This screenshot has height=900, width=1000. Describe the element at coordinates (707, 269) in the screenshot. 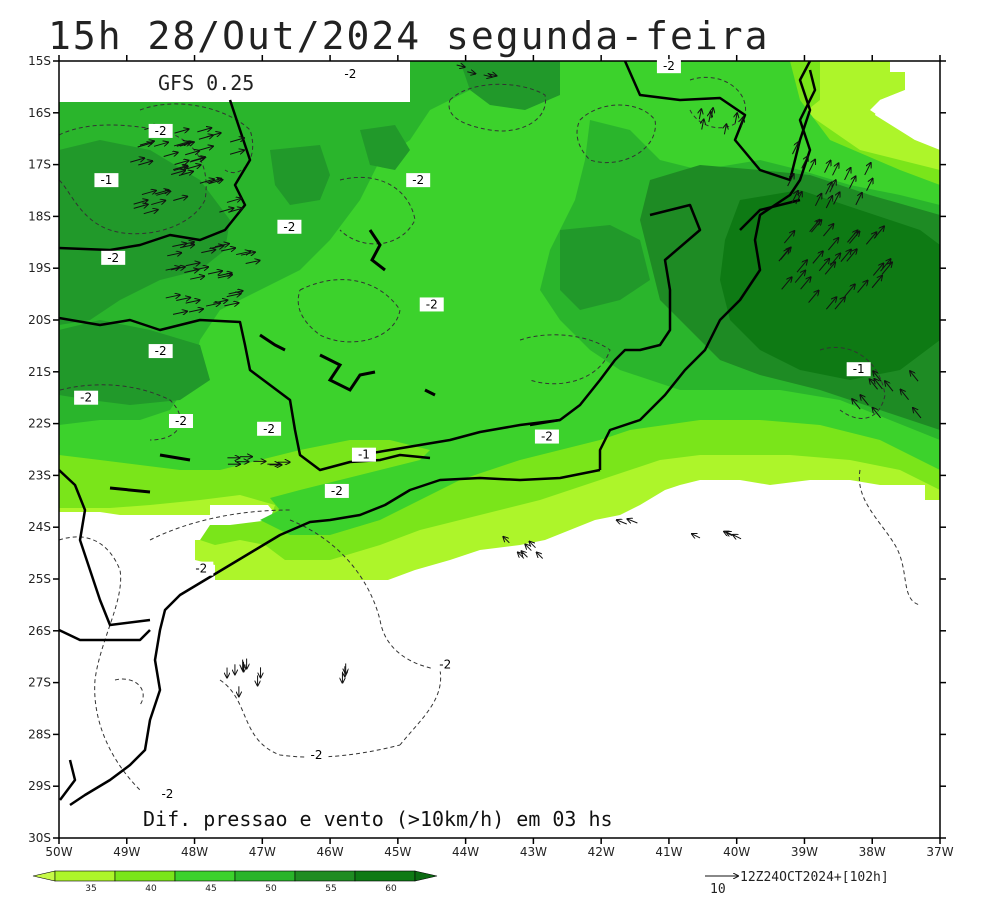

I see `coast` at that location.